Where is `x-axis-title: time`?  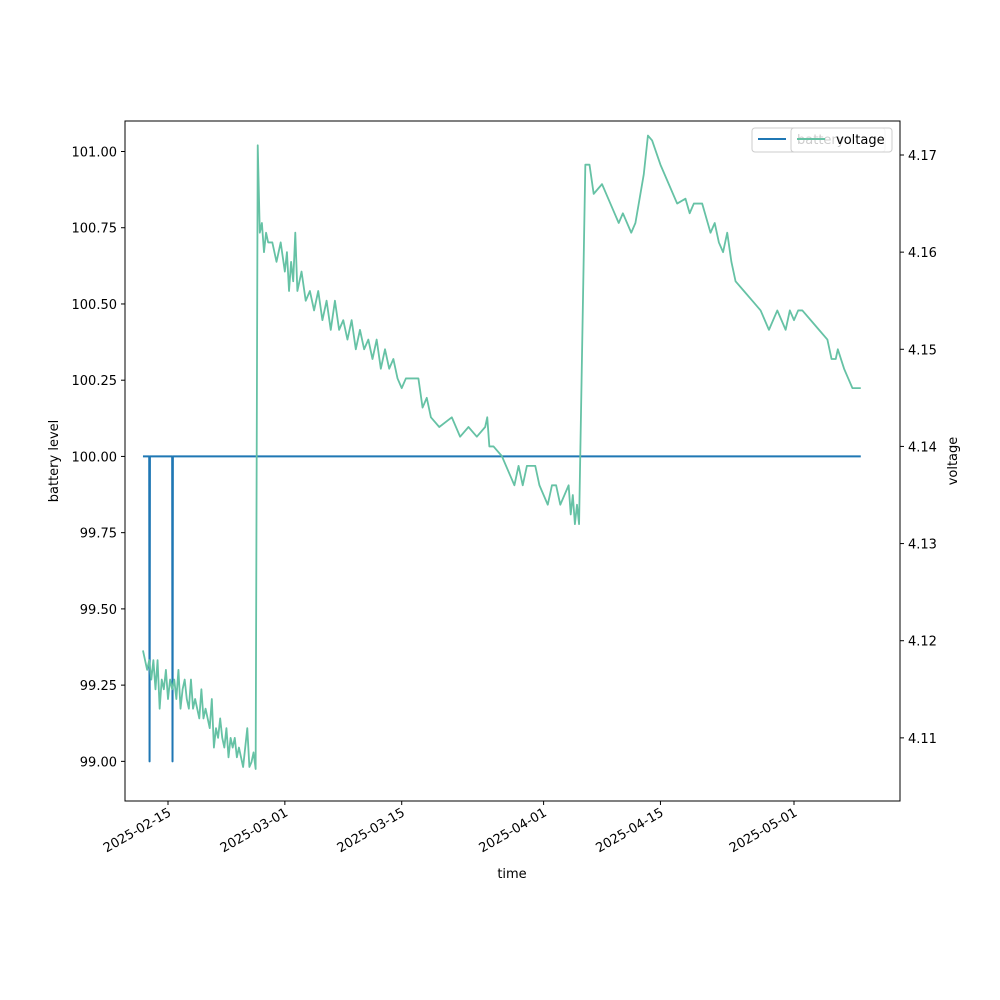
x-axis-title: time is located at coordinates (511, 874).